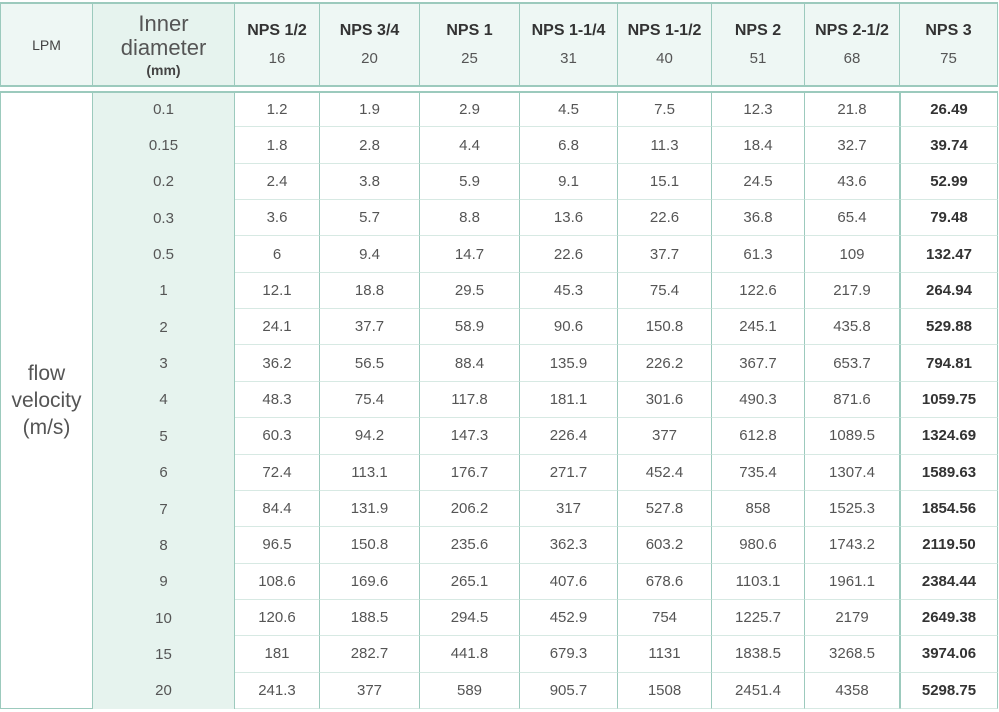 Image resolution: width=999 pixels, height=712 pixels. What do you see at coordinates (568, 110) in the screenshot?
I see `value: 4.5` at bounding box center [568, 110].